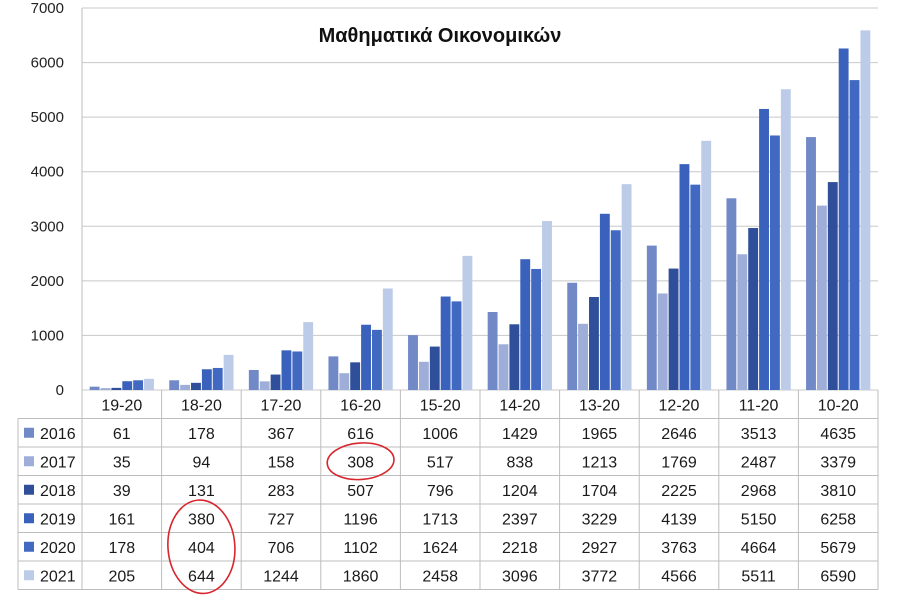  I want to click on x-tick-label: 11-20, so click(759, 405).